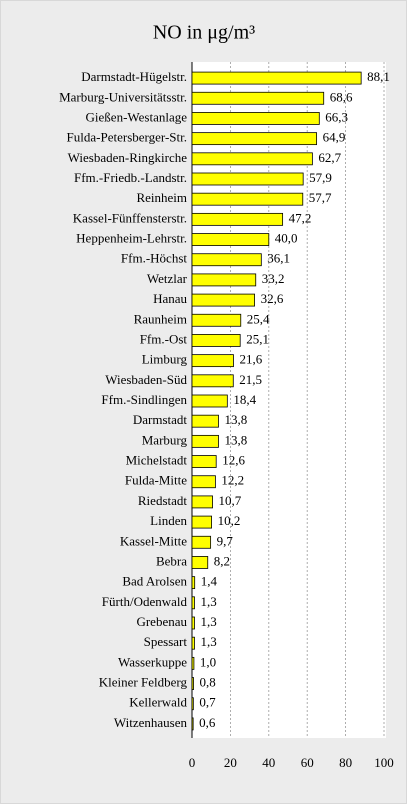 Image resolution: width=407 pixels, height=804 pixels. I want to click on y-tick-label: Wasserkuppe, so click(152, 661).